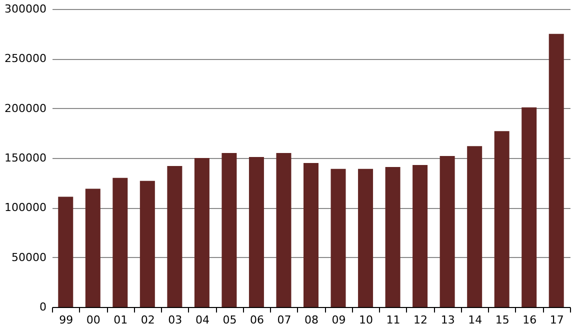 The width and height of the screenshot is (578, 334). What do you see at coordinates (475, 320) in the screenshot?
I see `x-tick-label: 14` at bounding box center [475, 320].